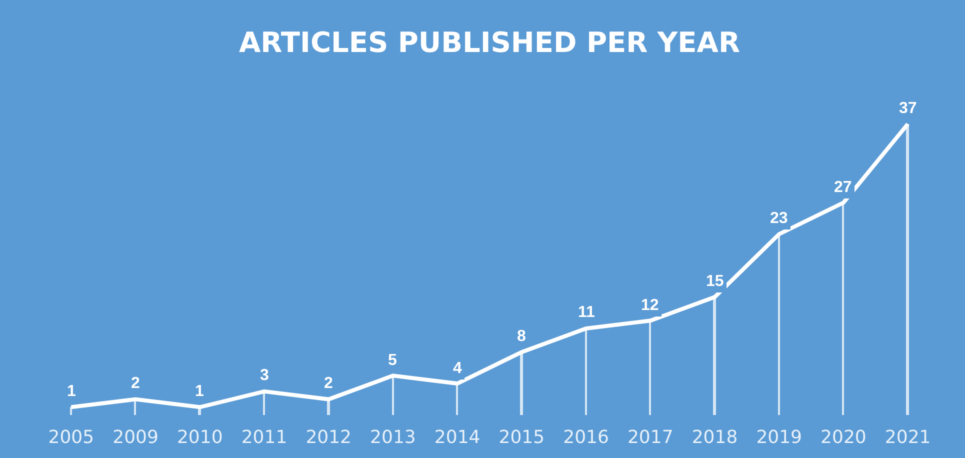 The height and width of the screenshot is (458, 965). Describe the element at coordinates (521, 336) in the screenshot. I see `data-label: 8` at that location.